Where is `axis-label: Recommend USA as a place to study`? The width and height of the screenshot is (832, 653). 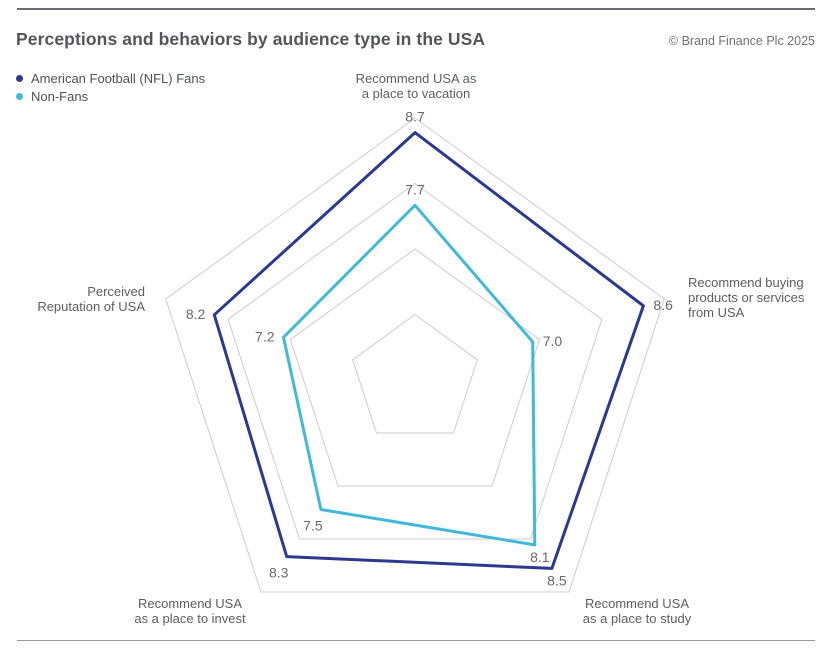
axis-label: Recommend USA as a place to study is located at coordinates (637, 611).